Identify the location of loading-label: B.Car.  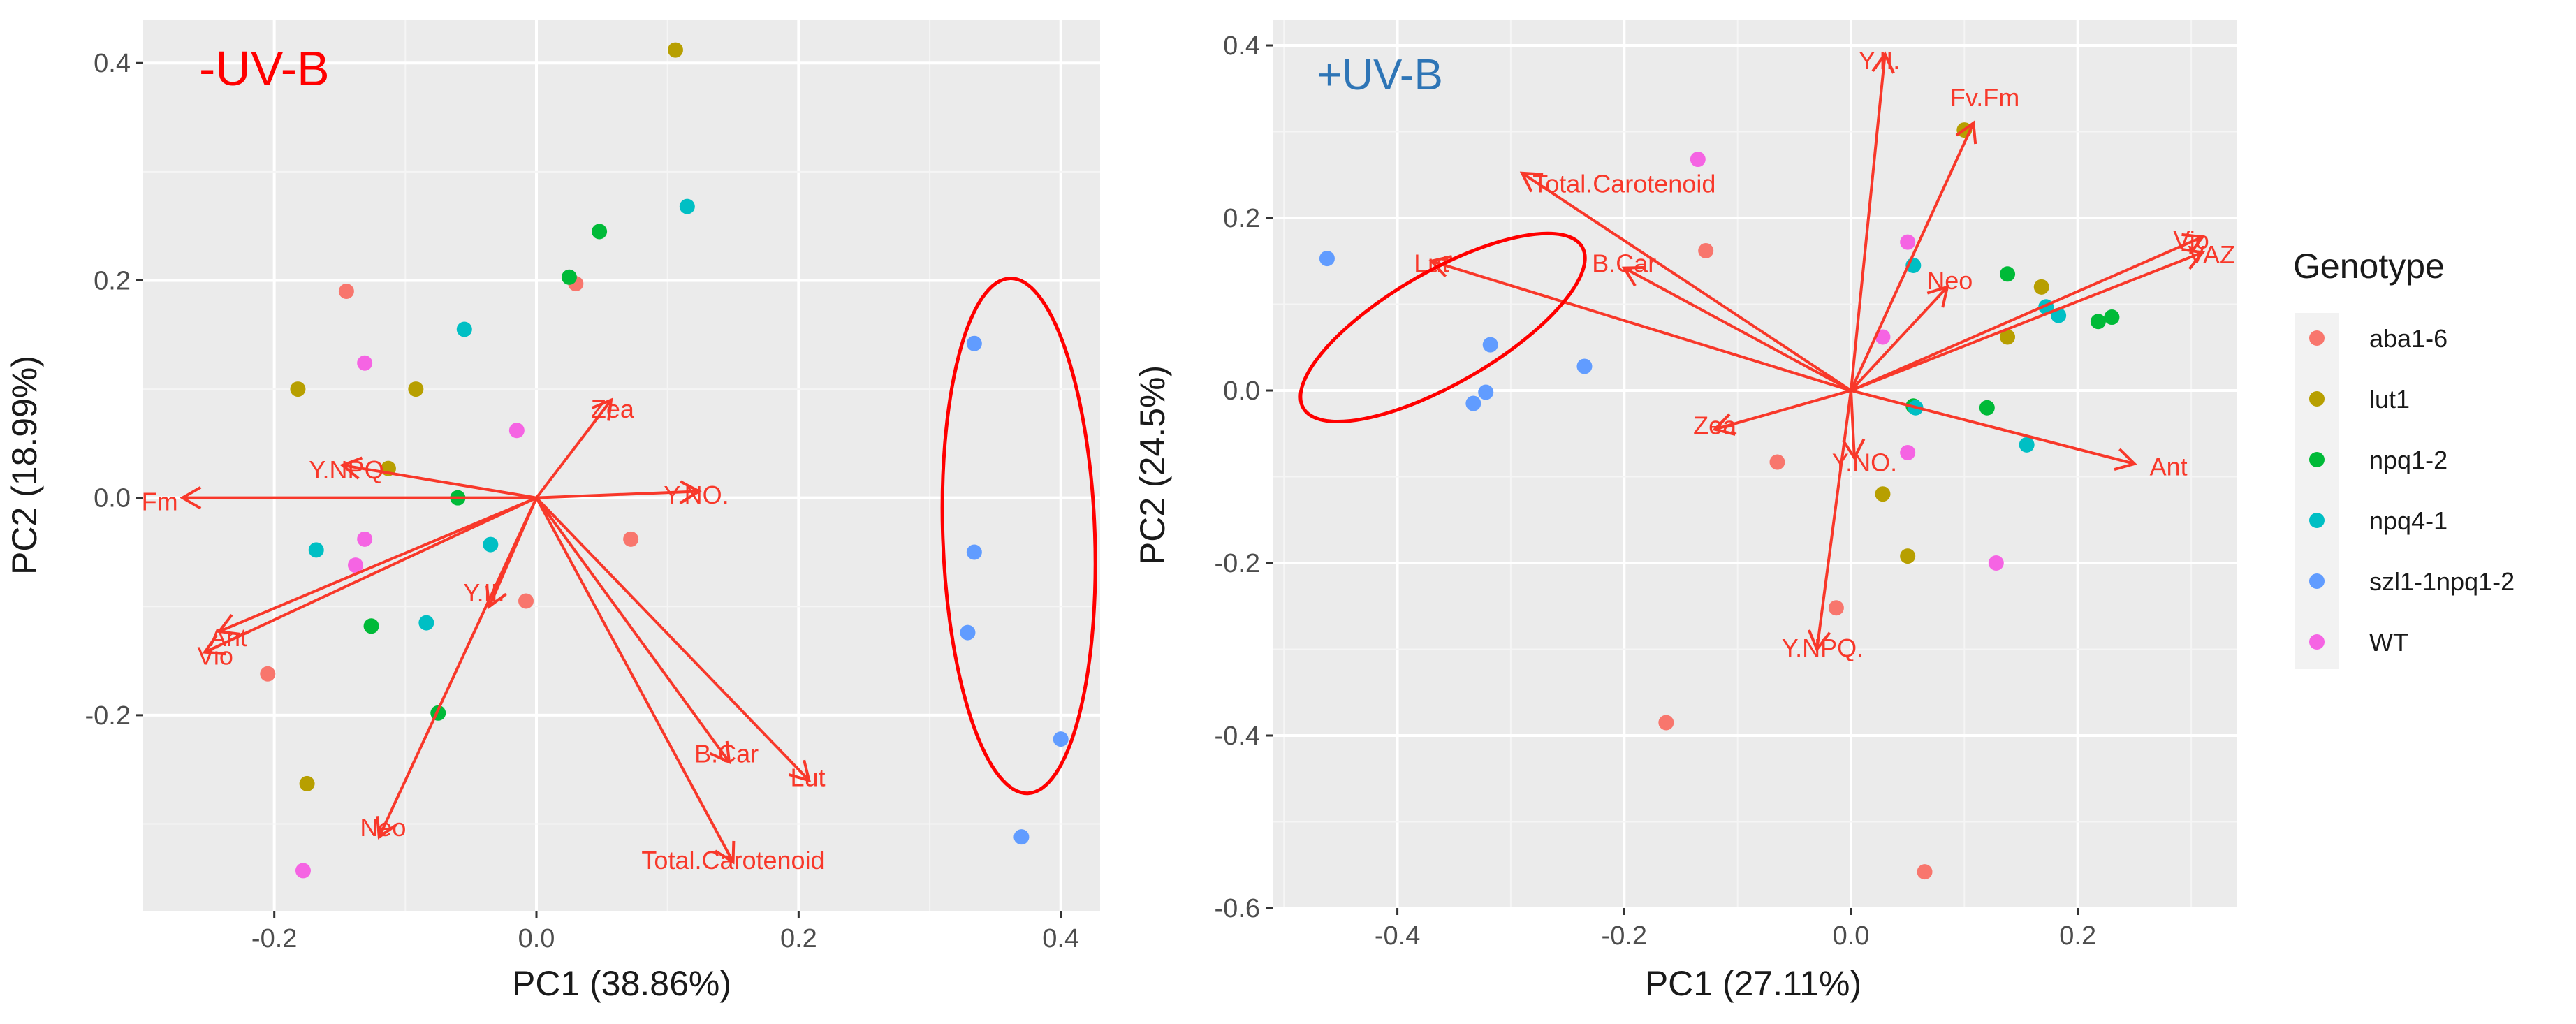
(1624, 263).